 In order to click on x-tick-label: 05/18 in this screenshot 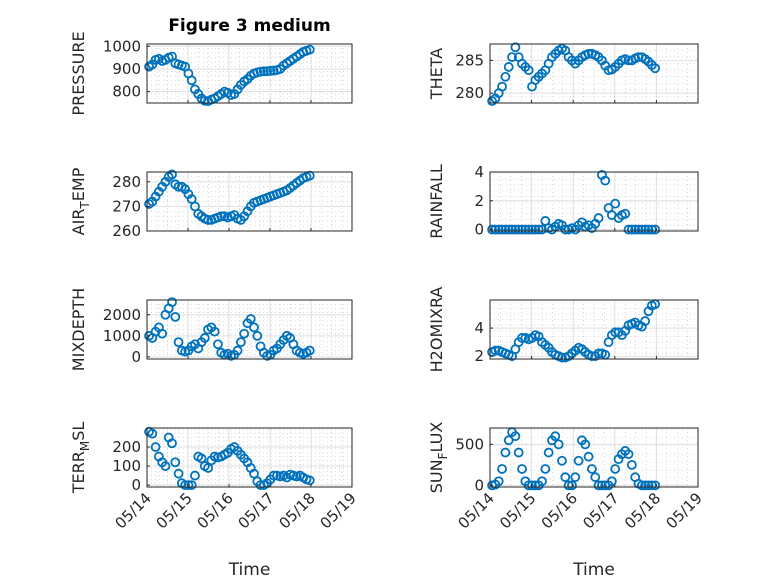, I will do `click(642, 510)`.